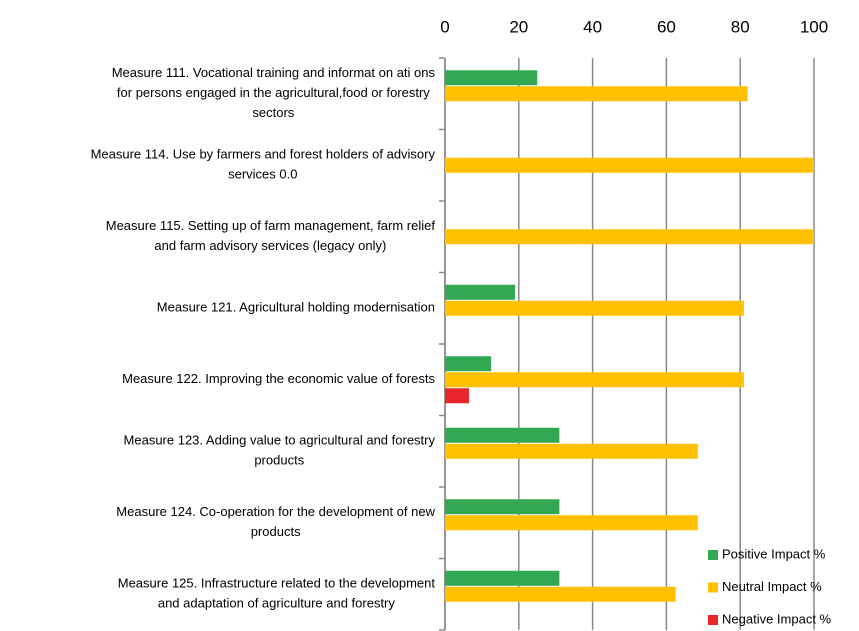 Image resolution: width=859 pixels, height=631 pixels. What do you see at coordinates (270, 245) in the screenshot?
I see `label-line: and farm advisory services (legacy only)` at bounding box center [270, 245].